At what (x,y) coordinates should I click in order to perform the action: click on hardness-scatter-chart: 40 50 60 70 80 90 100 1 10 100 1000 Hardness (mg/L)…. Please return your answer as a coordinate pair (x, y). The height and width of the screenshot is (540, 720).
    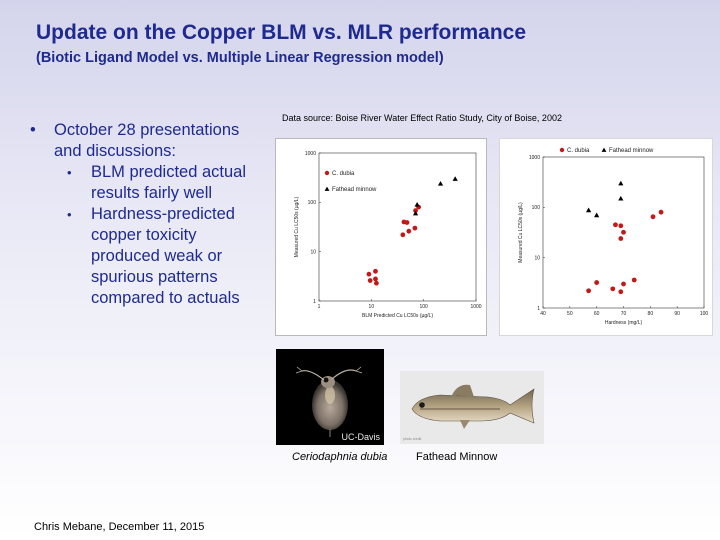
    Looking at the image, I should click on (606, 237).